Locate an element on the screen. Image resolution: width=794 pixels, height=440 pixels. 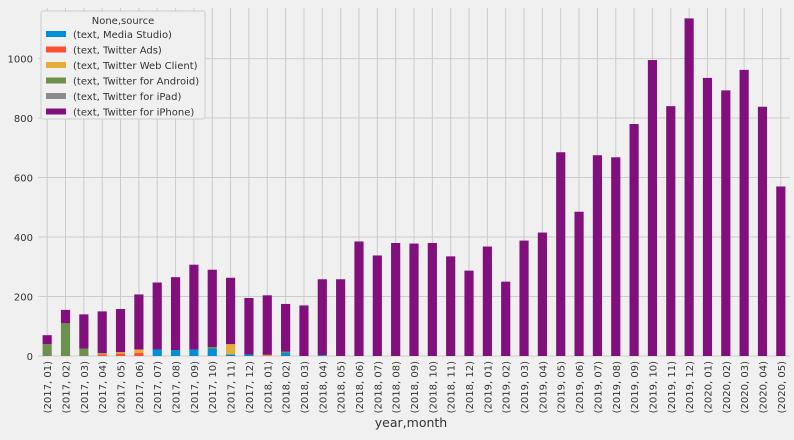
legend-label: (text, Twitter Web Client) is located at coordinates (135, 66).